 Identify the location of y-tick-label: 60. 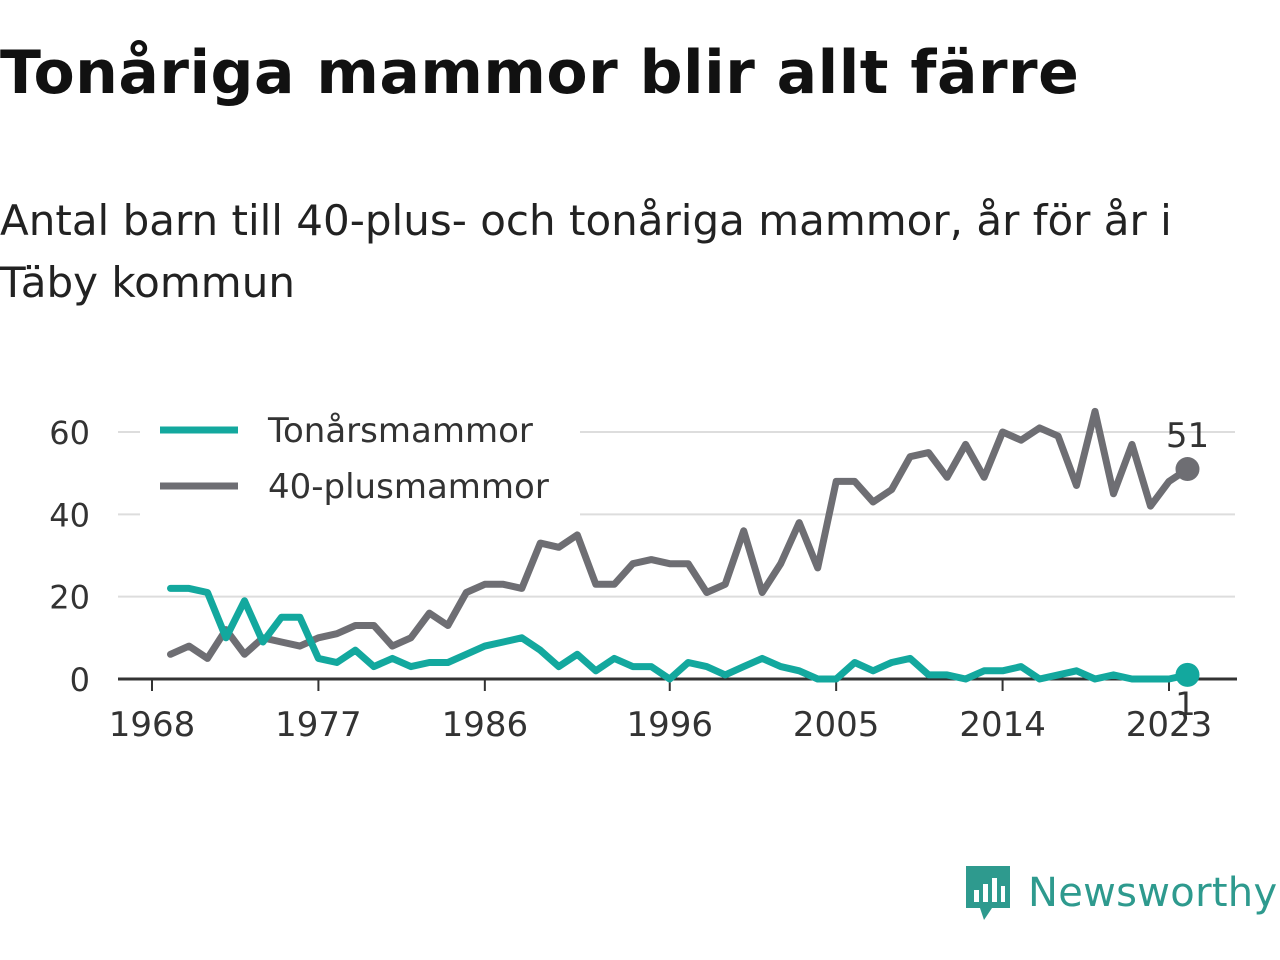
(69, 433).